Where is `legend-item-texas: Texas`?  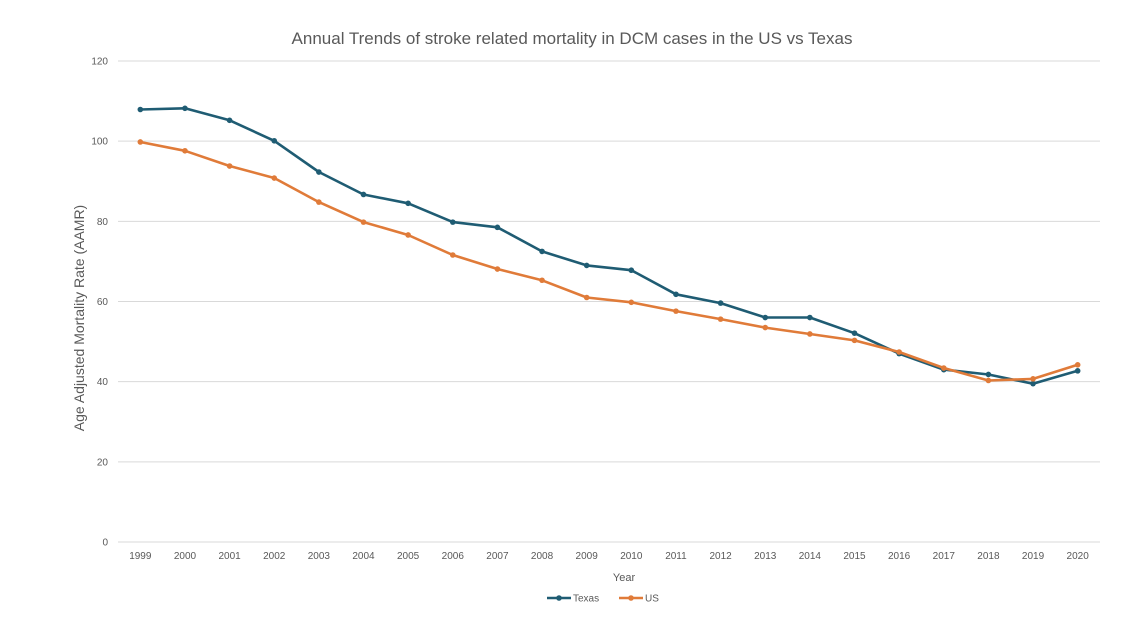 legend-item-texas: Texas is located at coordinates (573, 599).